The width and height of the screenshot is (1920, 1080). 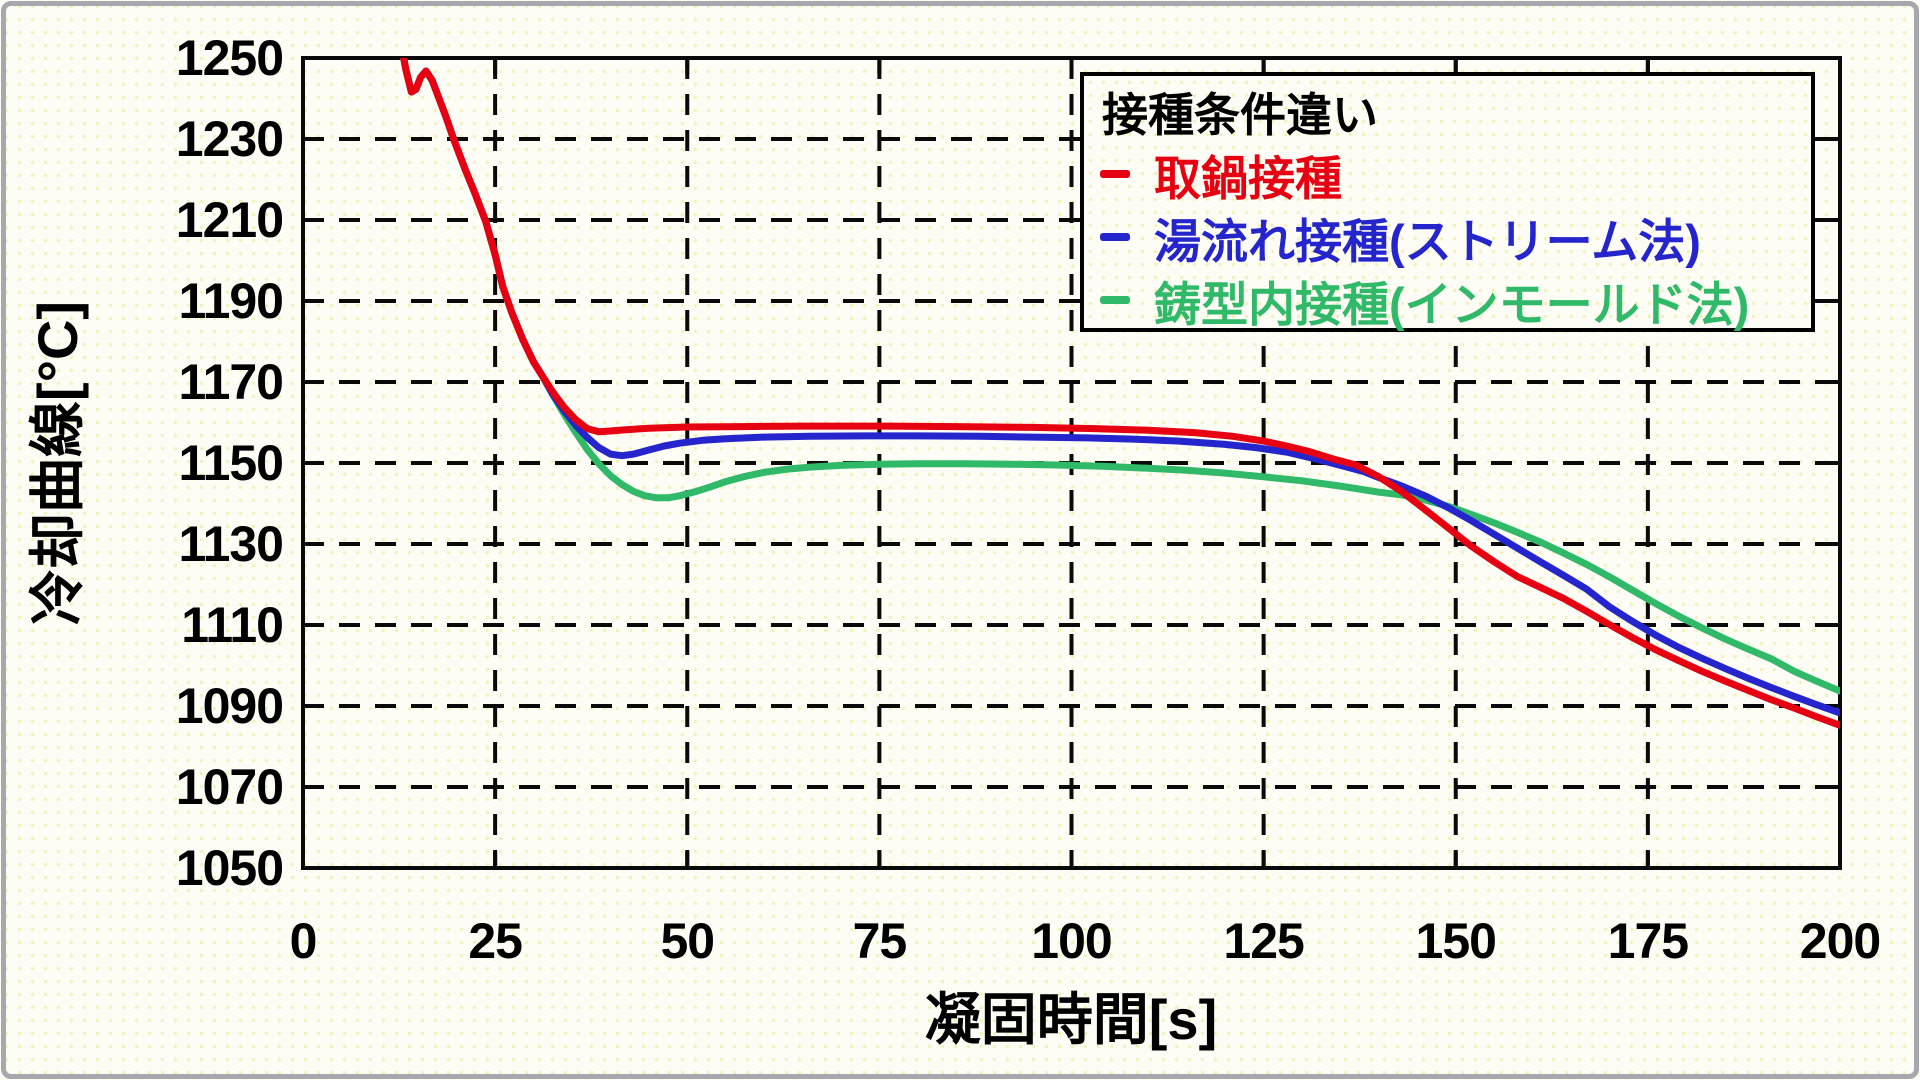 I want to click on x-tick-label-25: 25, so click(x=495, y=941).